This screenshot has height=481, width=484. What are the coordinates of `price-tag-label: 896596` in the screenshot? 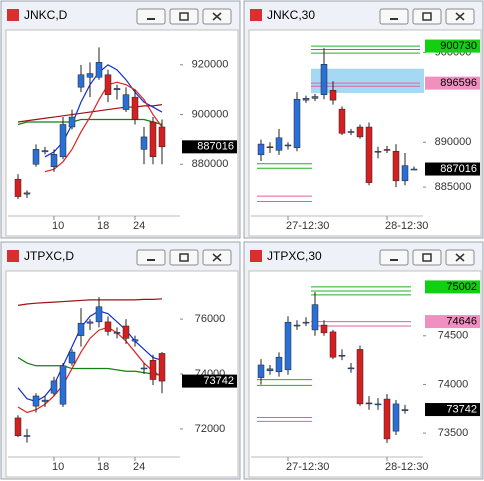 It's located at (458, 83).